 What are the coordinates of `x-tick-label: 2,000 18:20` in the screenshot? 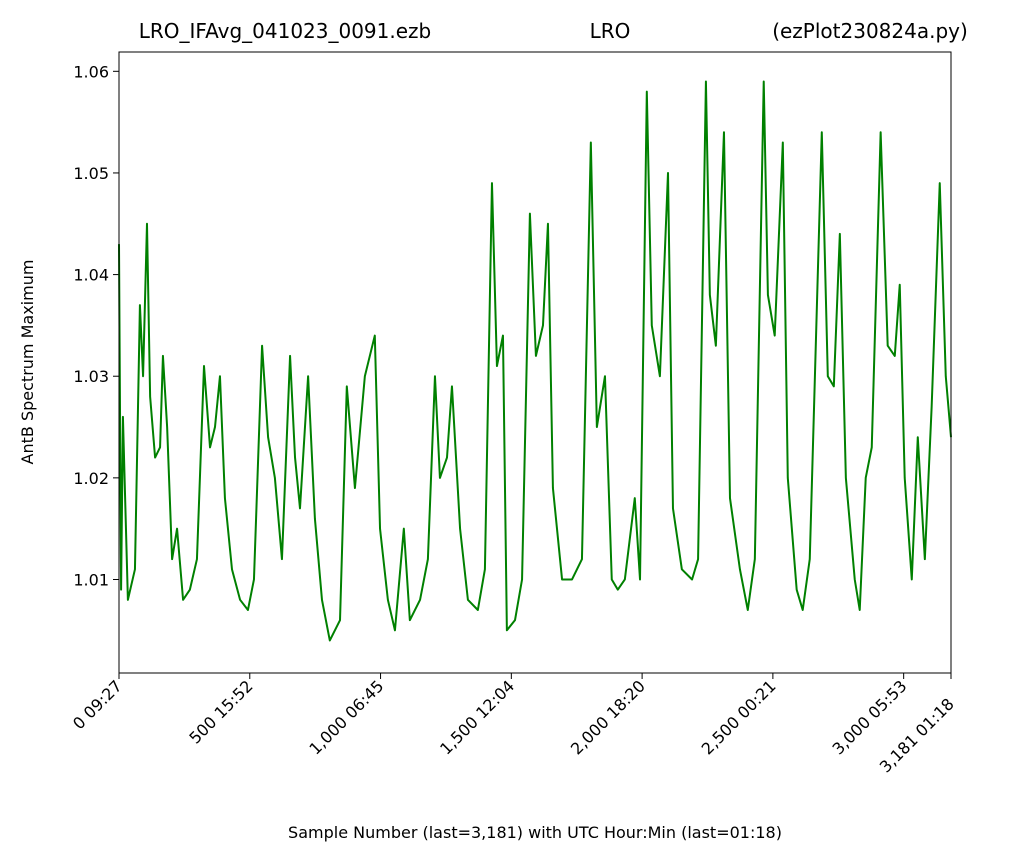 It's located at (608, 717).